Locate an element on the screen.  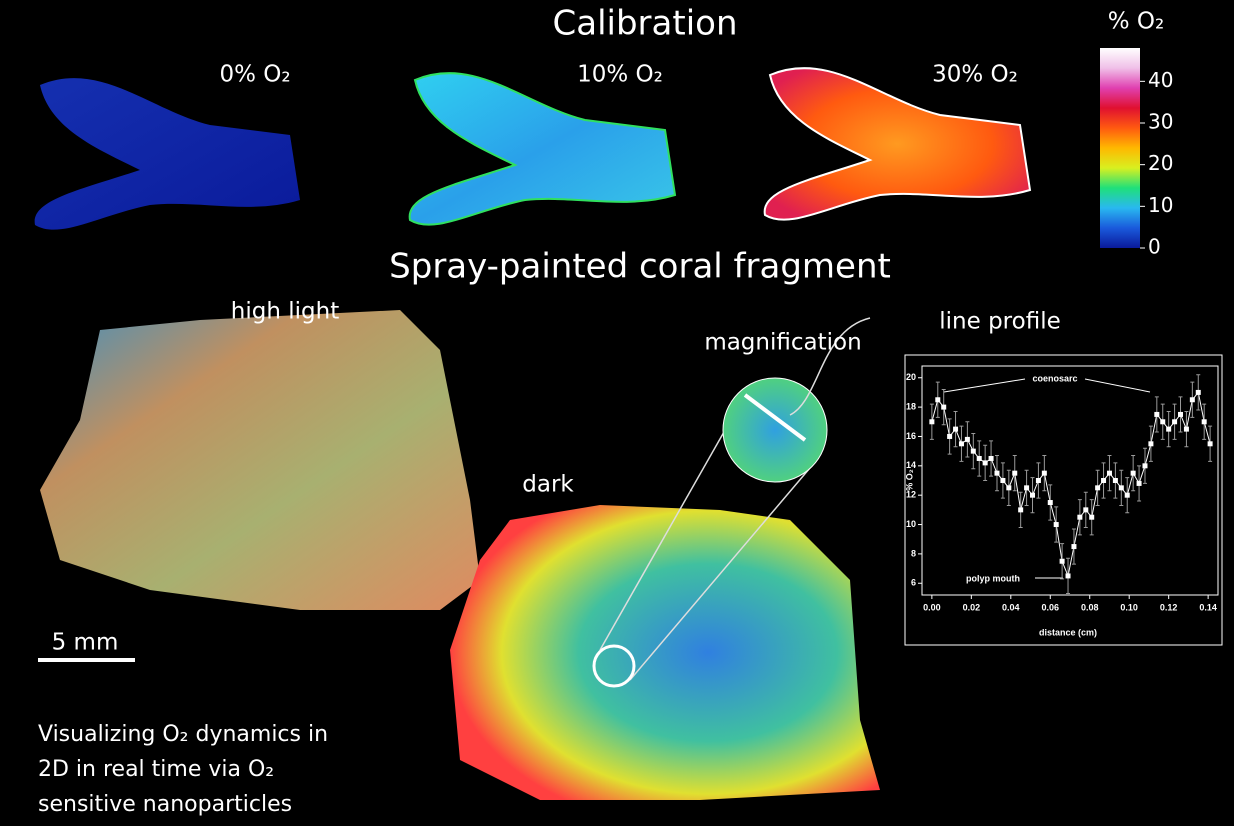
colorbar-tick-label: 40 is located at coordinates (1160, 80).